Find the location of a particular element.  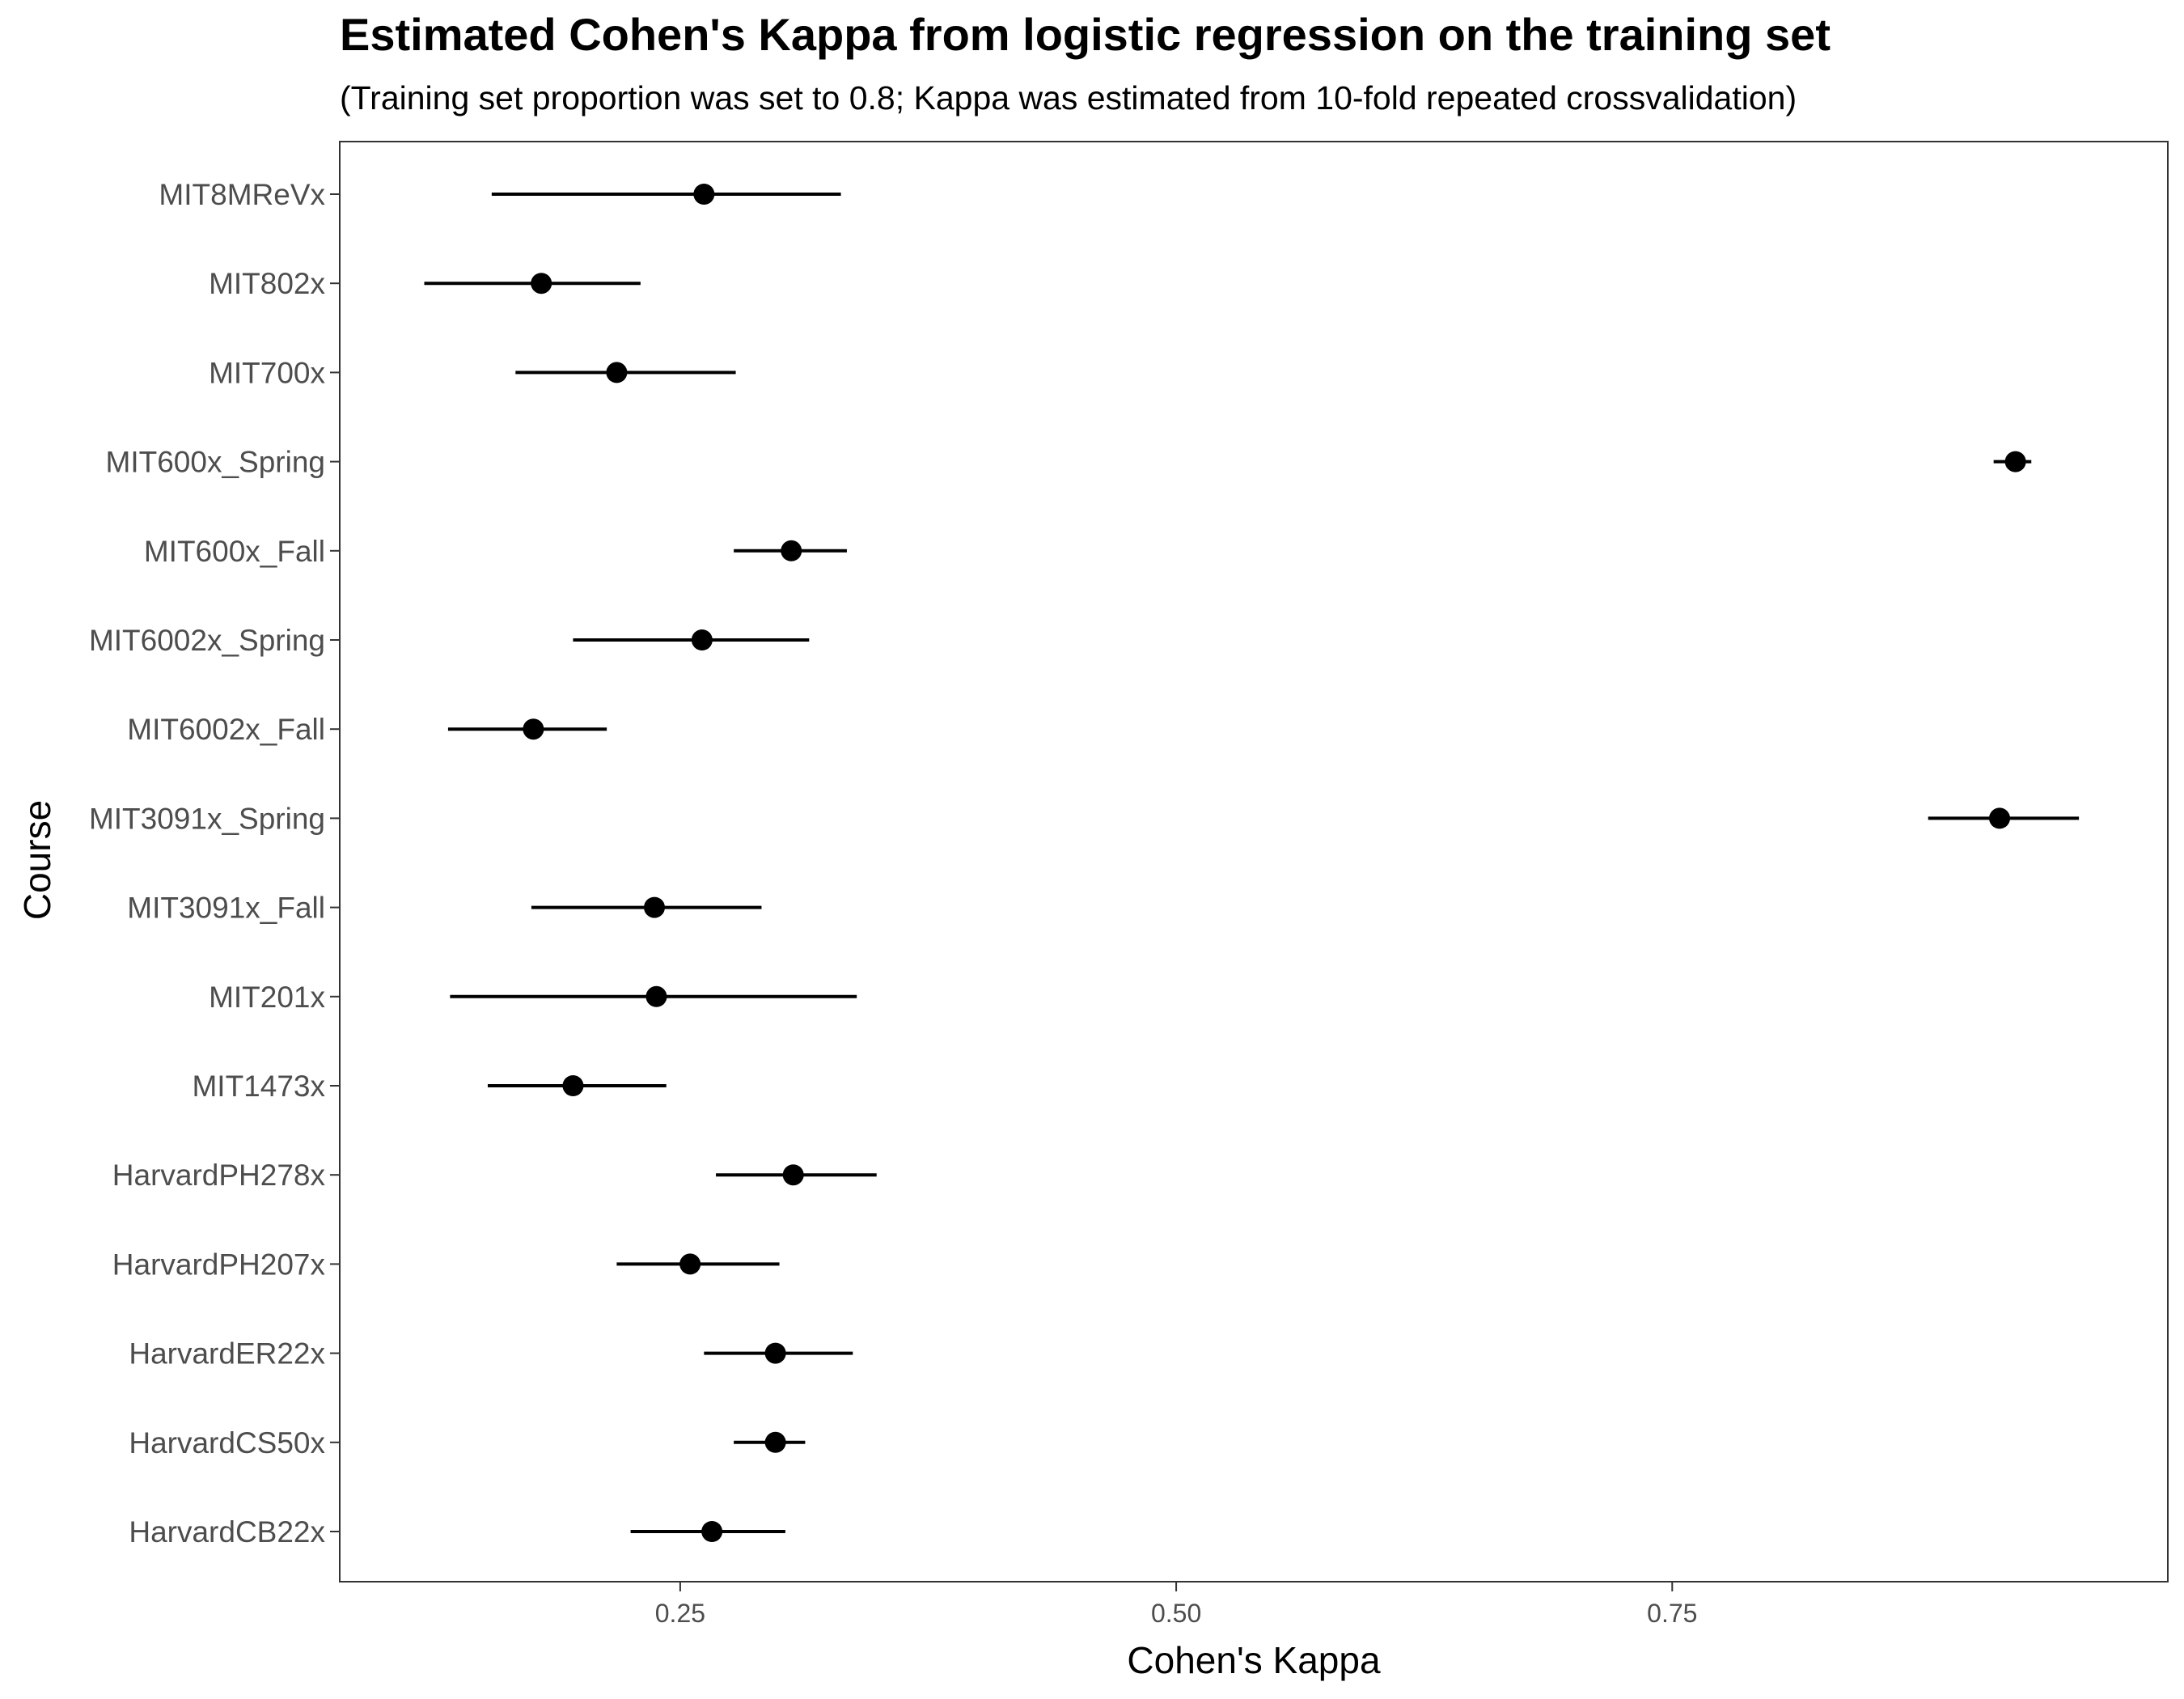

point-MIT3091x_Fall is located at coordinates (655, 907).